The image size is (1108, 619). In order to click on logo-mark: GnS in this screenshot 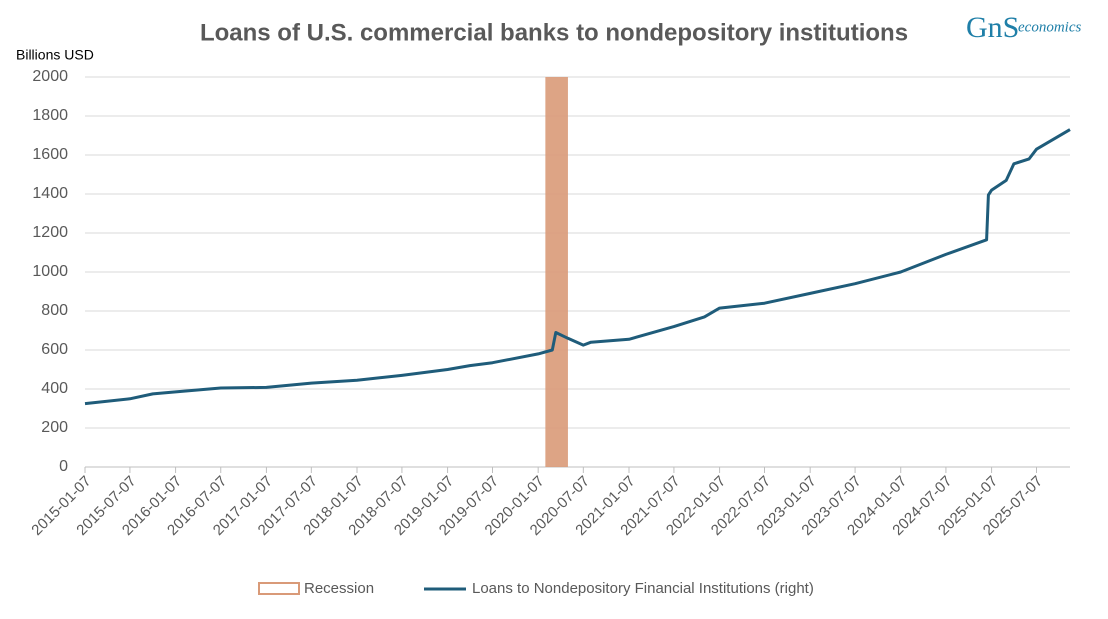, I will do `click(992, 27)`.